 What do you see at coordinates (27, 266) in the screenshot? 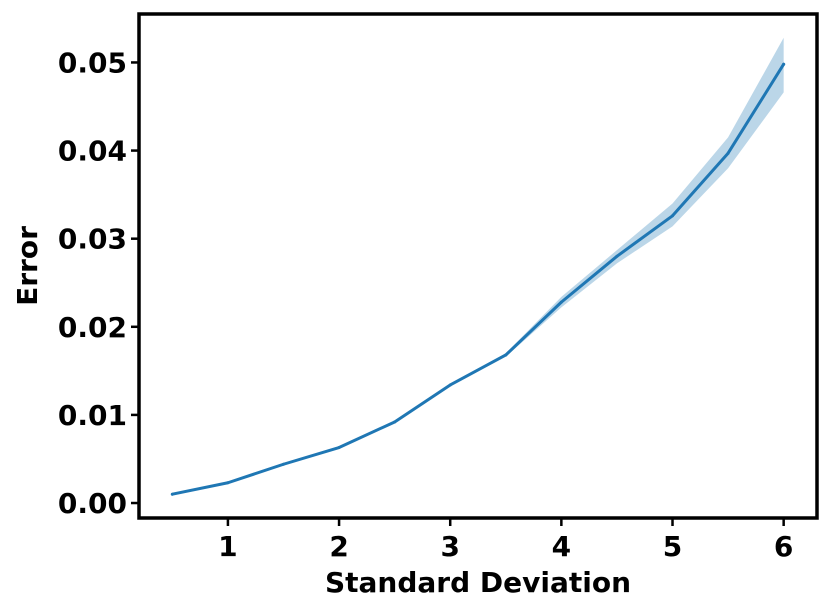
I see `y-axis-title: Error` at bounding box center [27, 266].